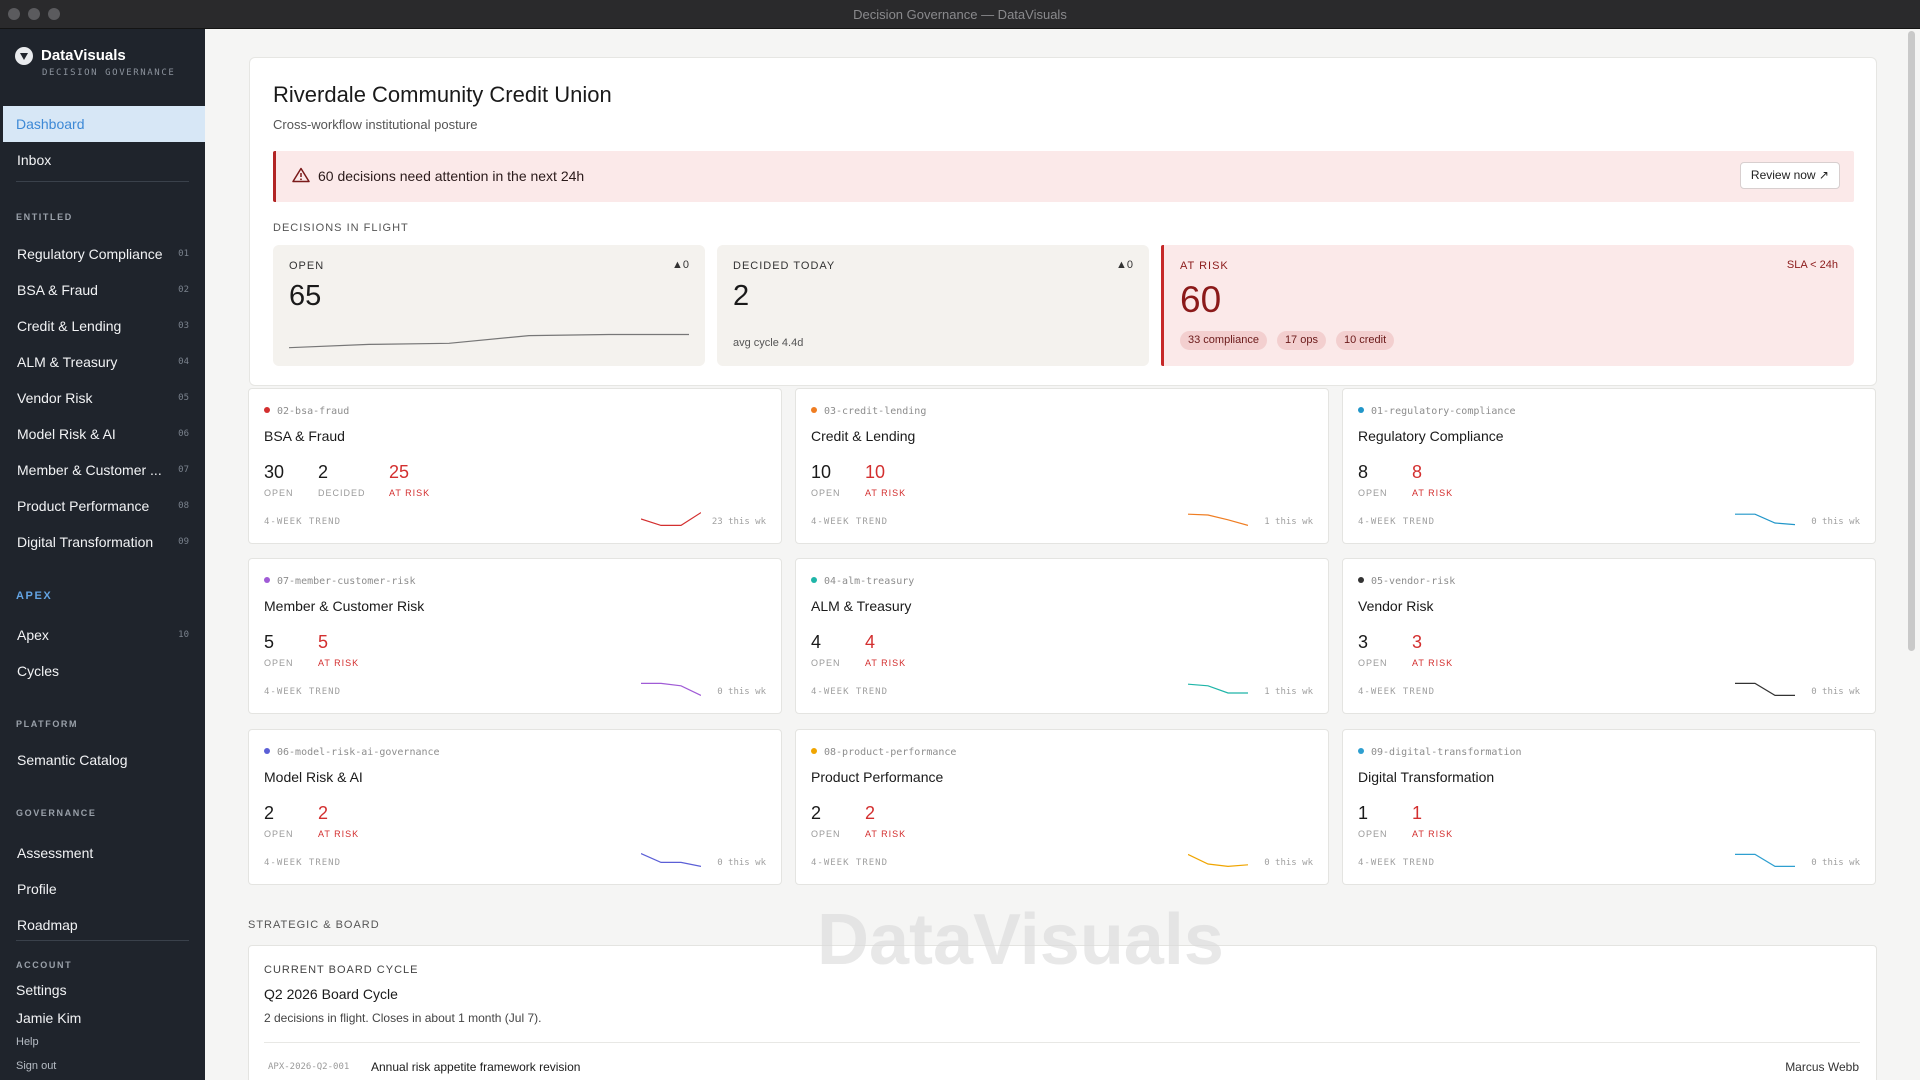 The height and width of the screenshot is (1080, 1920). I want to click on avg-cycle-note: avg cycle 4.4d, so click(768, 343).